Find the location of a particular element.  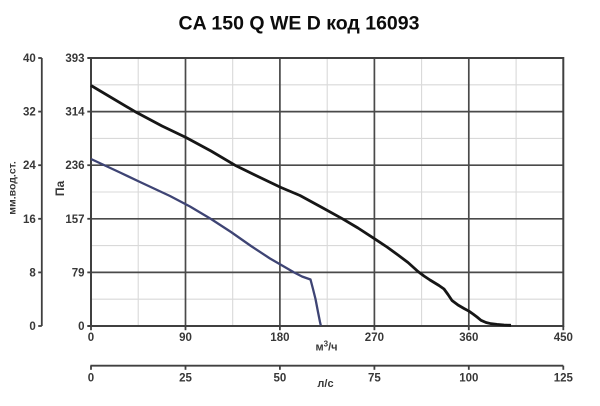

svg-text: 25 is located at coordinates (185, 378).